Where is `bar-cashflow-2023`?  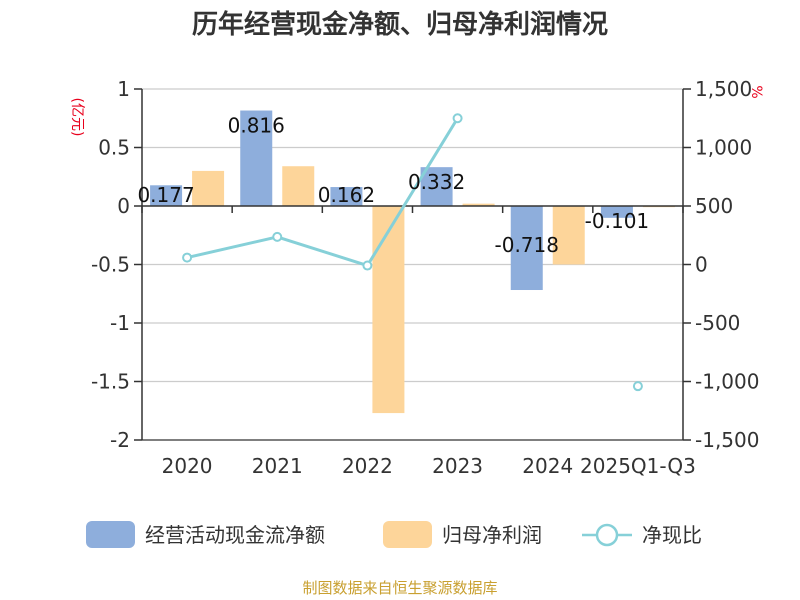 bar-cashflow-2023 is located at coordinates (436, 186).